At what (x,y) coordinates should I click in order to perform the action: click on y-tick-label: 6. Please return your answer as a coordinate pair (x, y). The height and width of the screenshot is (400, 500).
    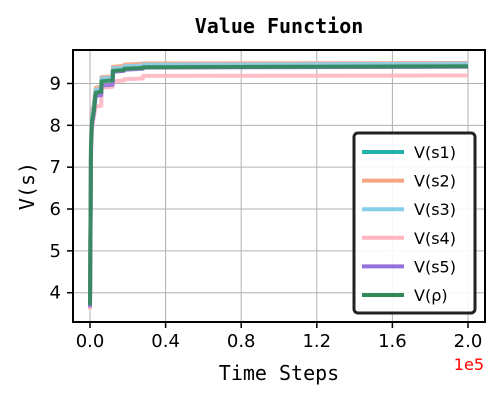
    Looking at the image, I should click on (55, 209).